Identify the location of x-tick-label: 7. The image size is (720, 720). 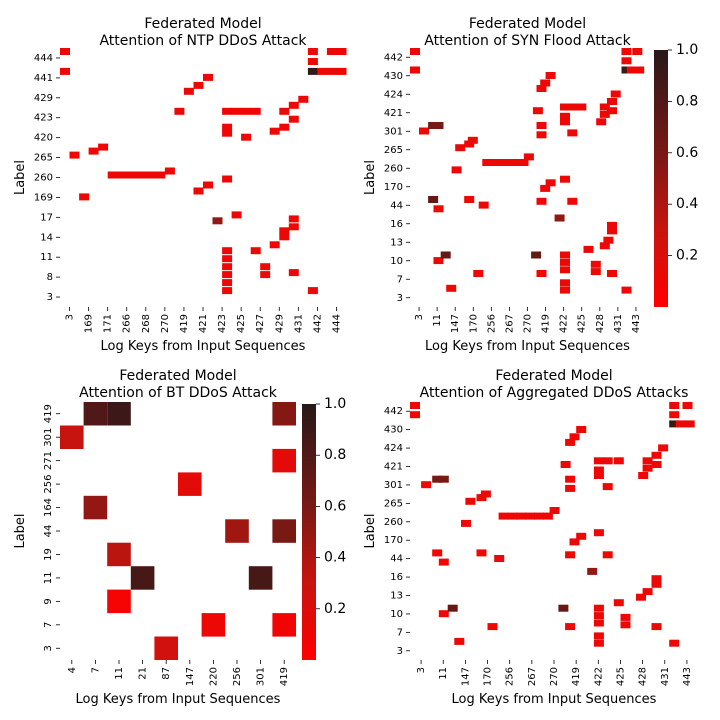
(95, 670).